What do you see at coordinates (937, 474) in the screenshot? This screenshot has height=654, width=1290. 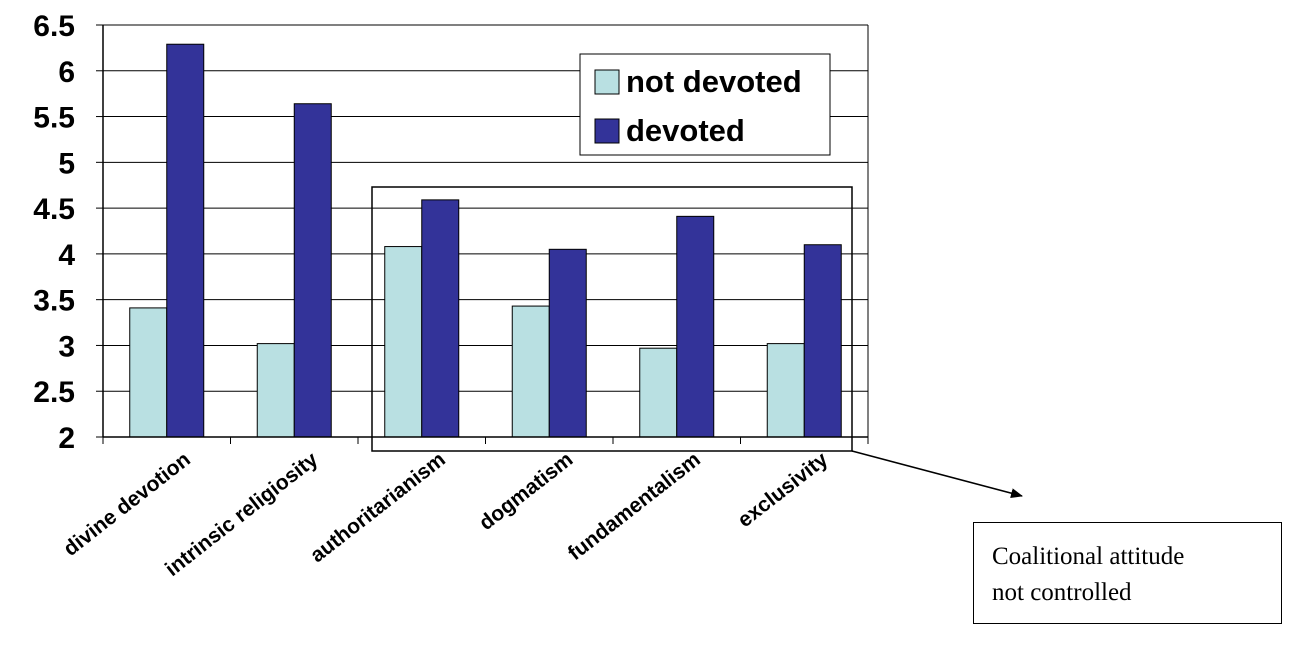 I see `annotation-arrow` at bounding box center [937, 474].